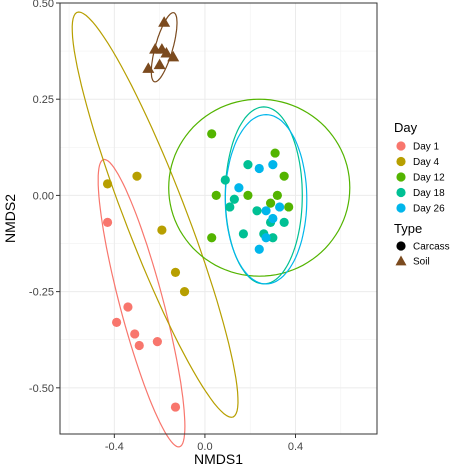 Image resolution: width=474 pixels, height=474 pixels. What do you see at coordinates (426, 162) in the screenshot?
I see `legend-label: Day 4` at bounding box center [426, 162].